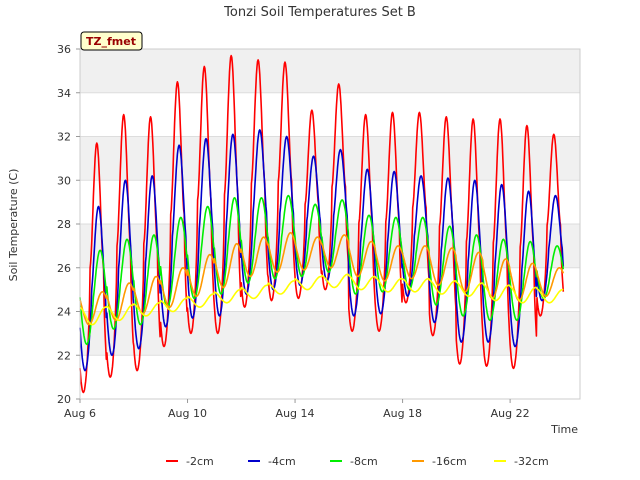  I want to click on y-tick-label: 26, so click(64, 268).